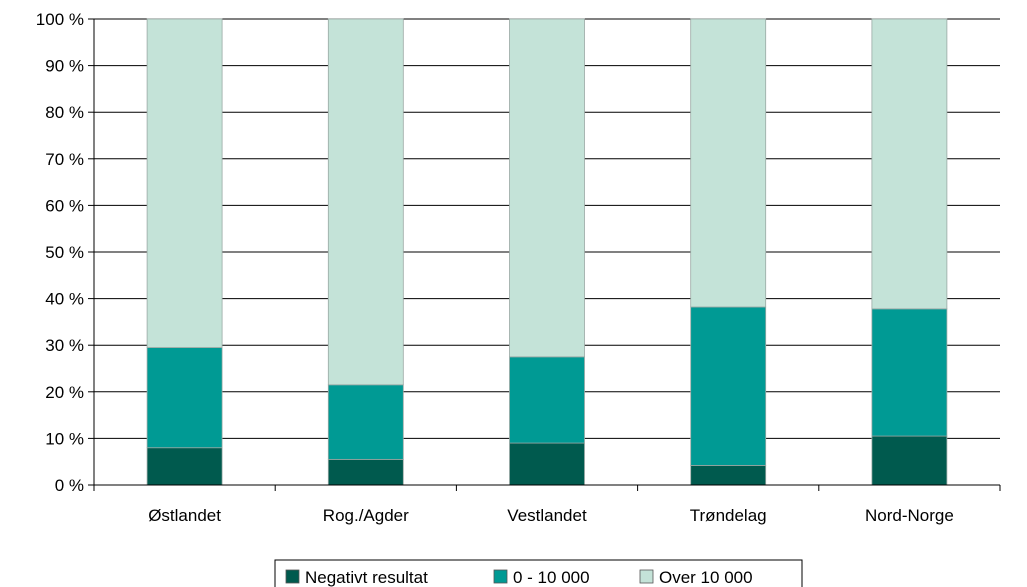 This screenshot has width=1027, height=587. Describe the element at coordinates (909, 515) in the screenshot. I see `x-tick-label: Nord-Norge` at that location.